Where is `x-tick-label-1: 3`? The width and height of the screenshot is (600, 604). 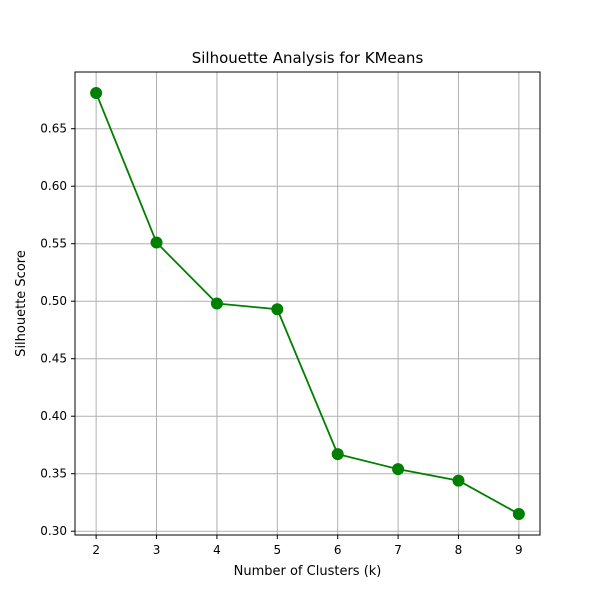
x-tick-label-1: 3 is located at coordinates (157, 550).